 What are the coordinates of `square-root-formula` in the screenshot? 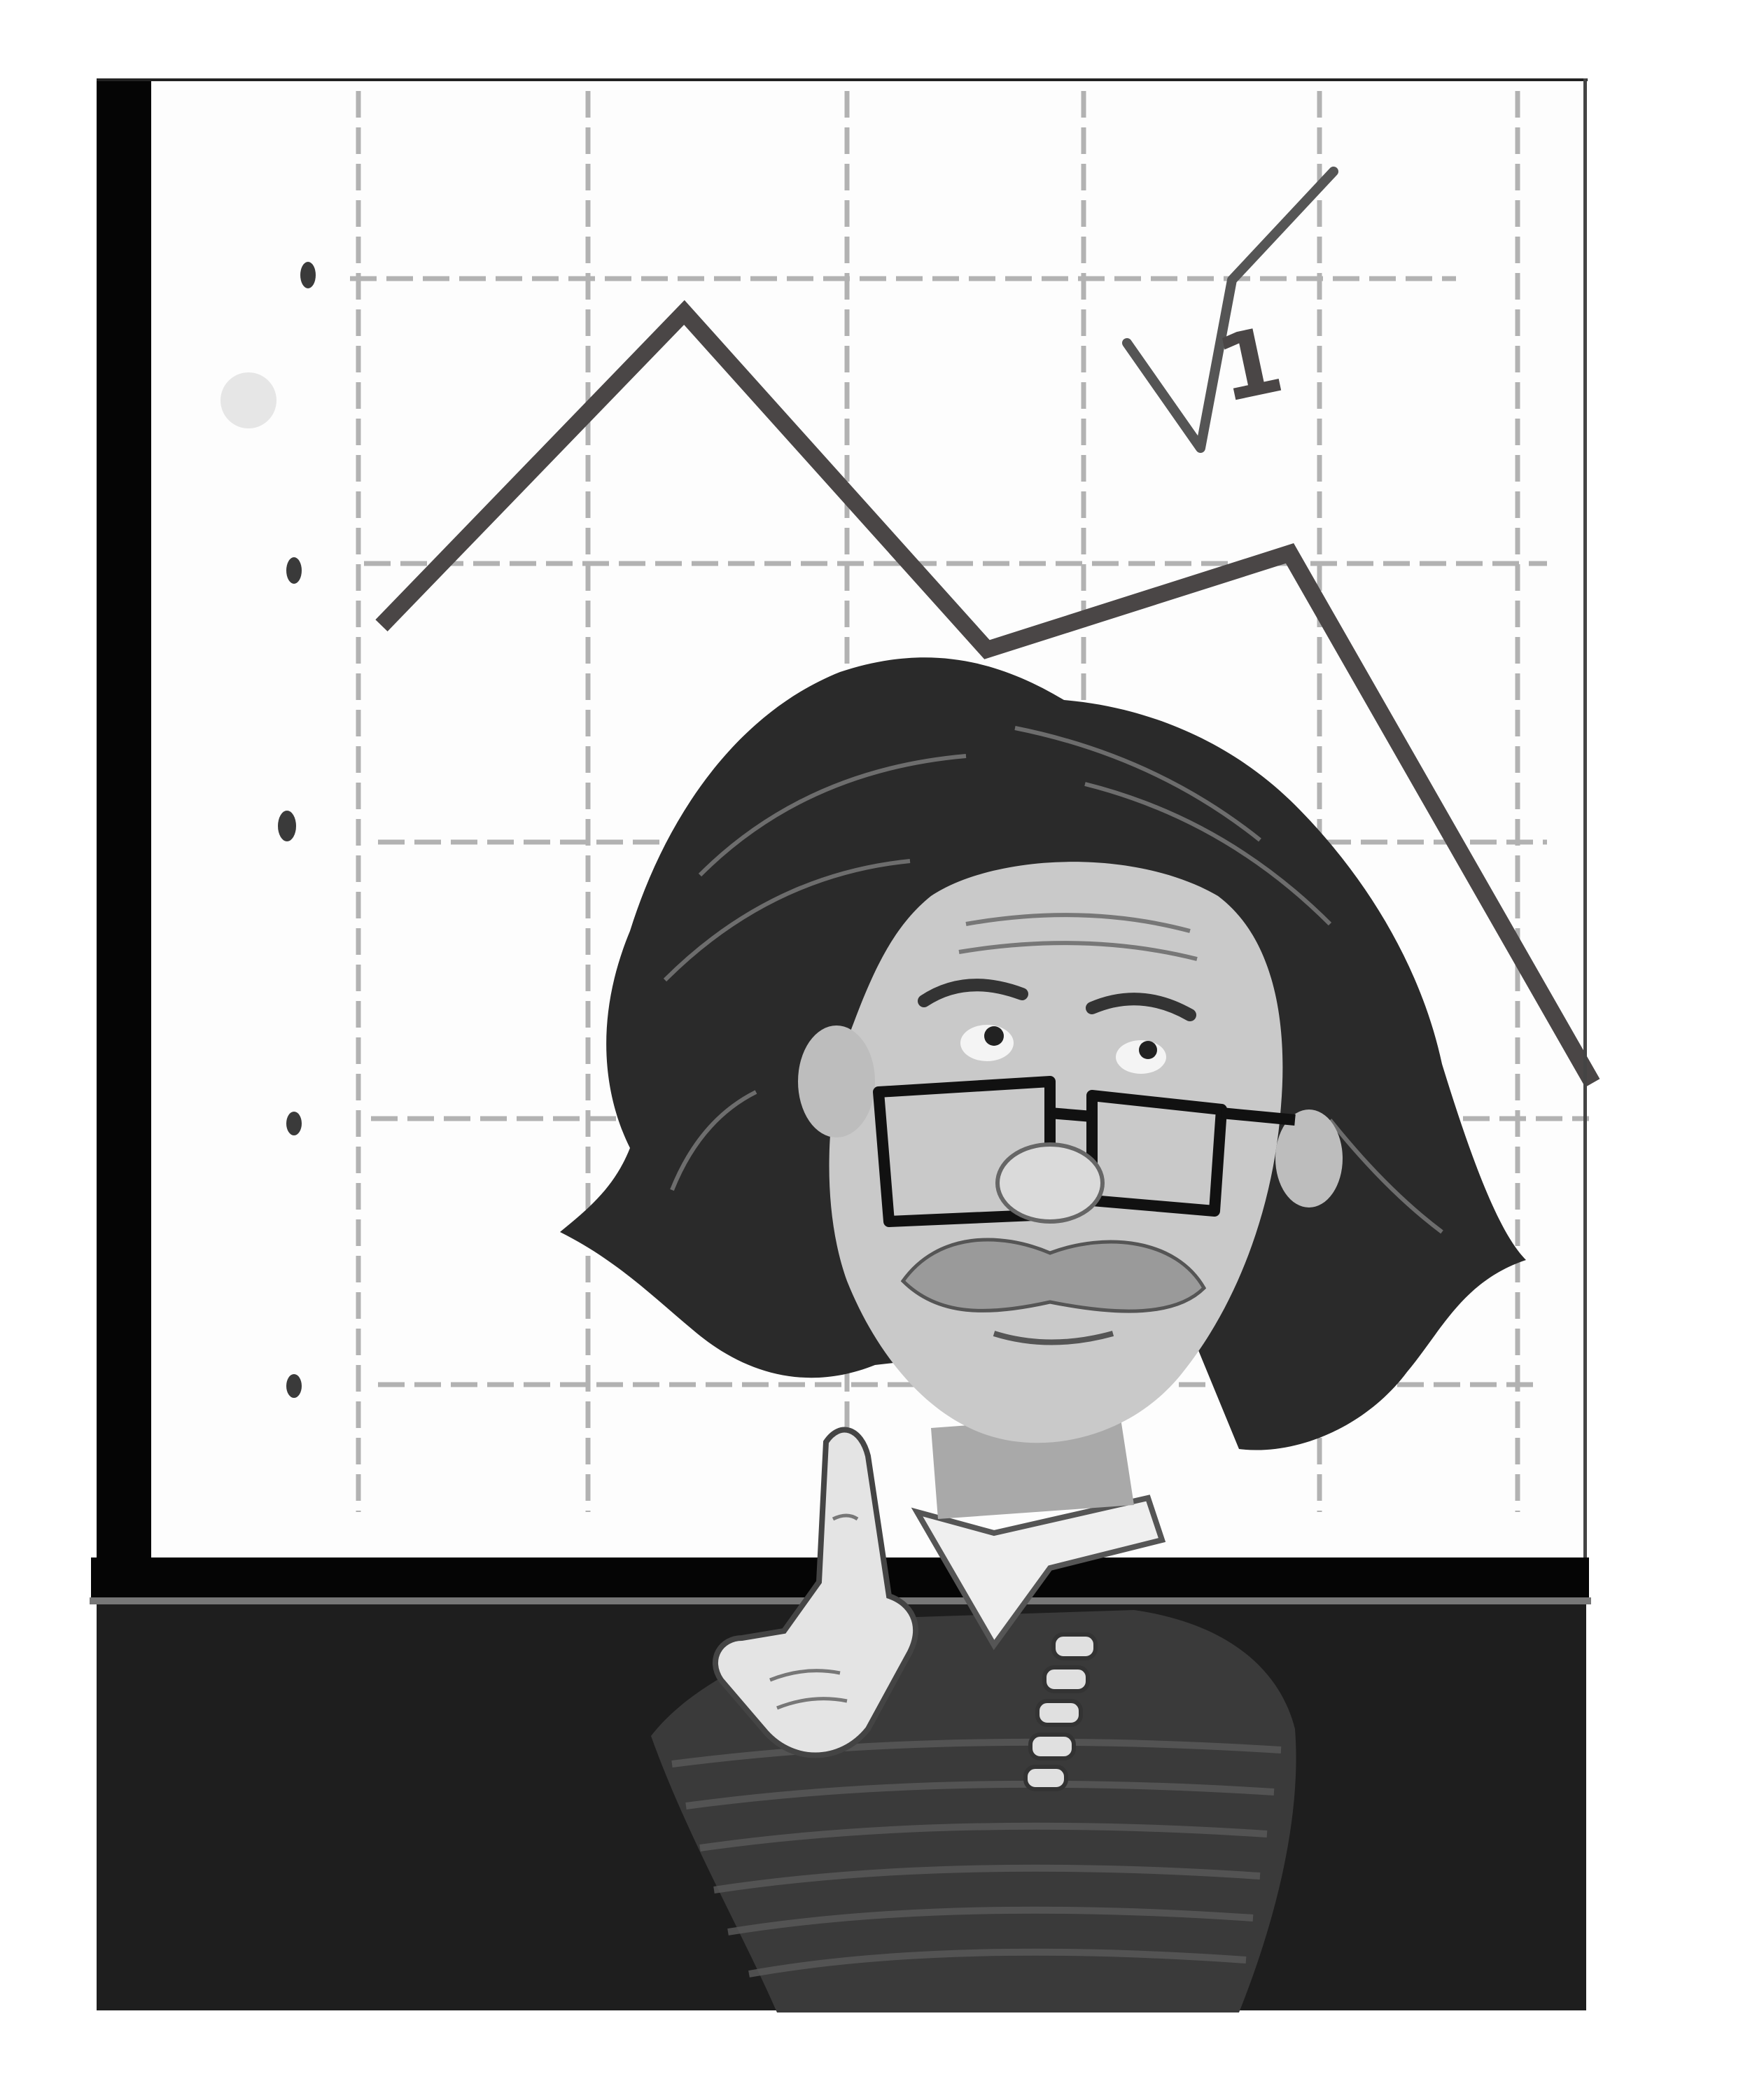 It's located at (1230, 310).